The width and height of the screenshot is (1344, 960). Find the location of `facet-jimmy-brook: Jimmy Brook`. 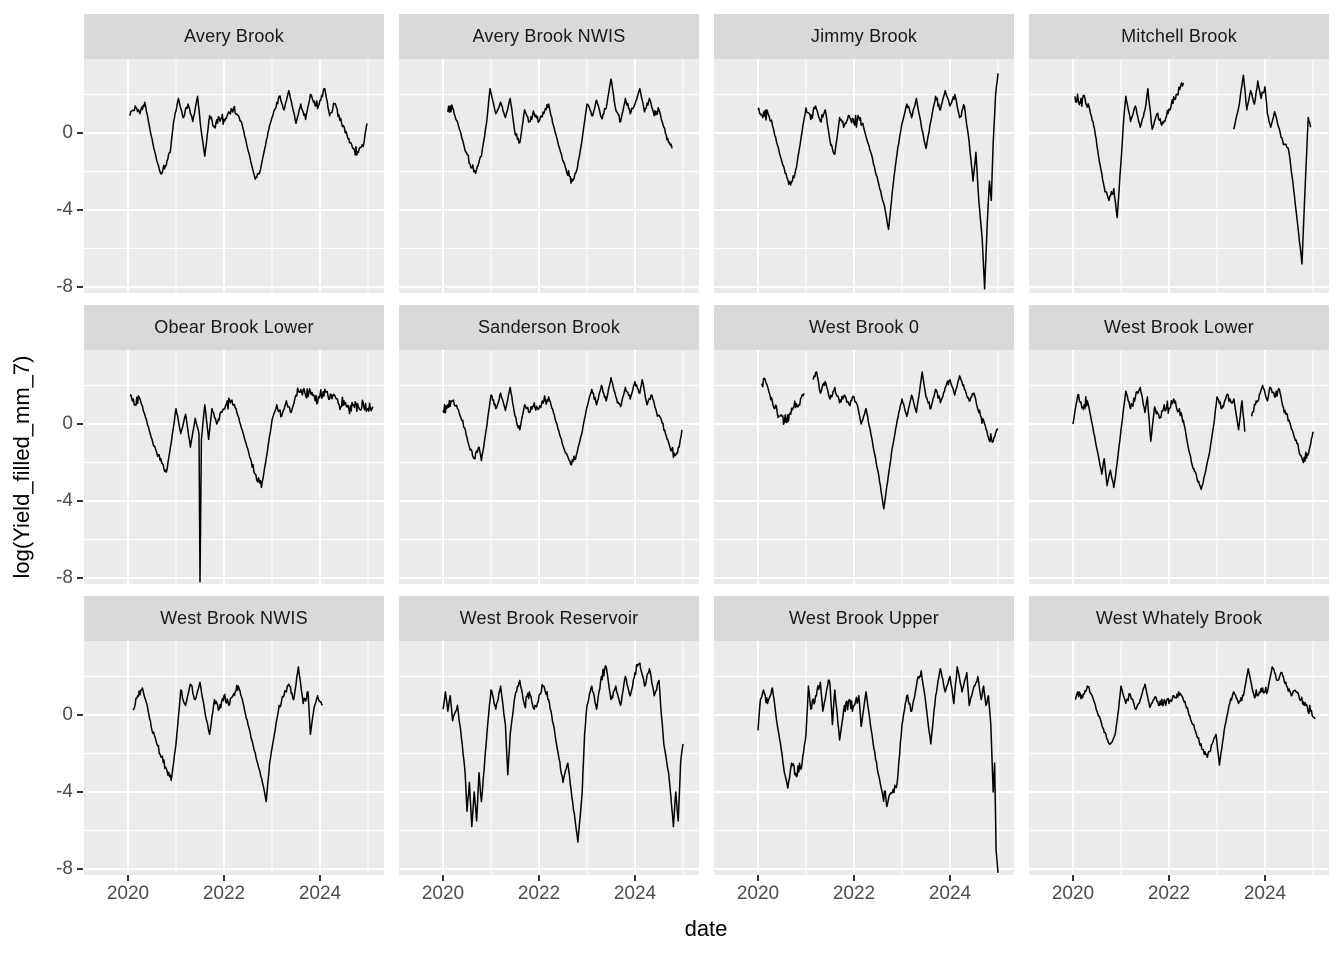

facet-jimmy-brook: Jimmy Brook is located at coordinates (864, 153).